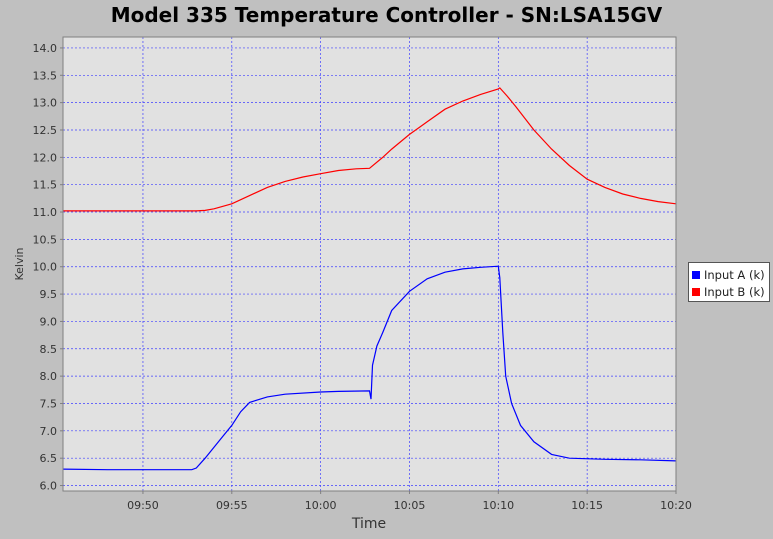  I want to click on y-tick-label: 9.5, so click(49, 294).